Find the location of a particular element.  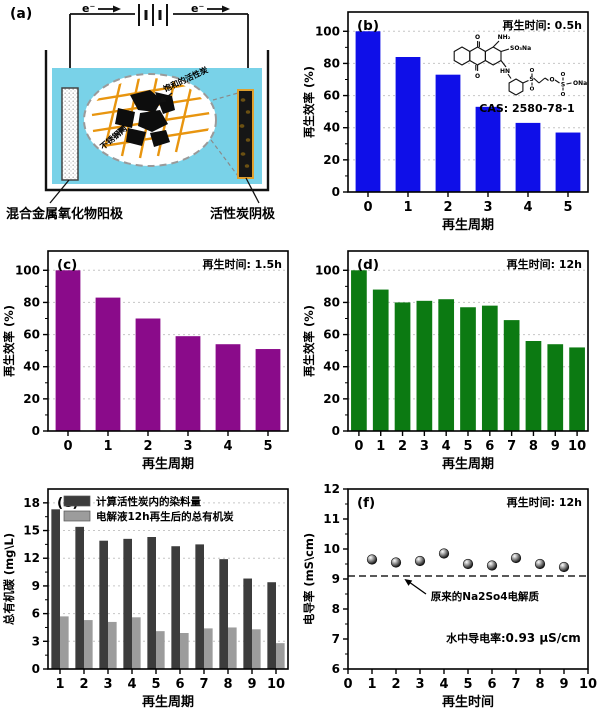

atom-so3na: SO₃Na is located at coordinates (520, 48).